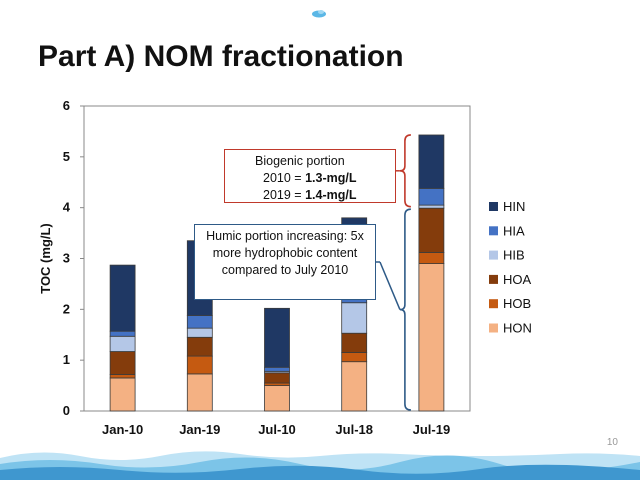 Image resolution: width=640 pixels, height=480 pixels. What do you see at coordinates (66, 359) in the screenshot?
I see `y-tick-label: 1` at bounding box center [66, 359].